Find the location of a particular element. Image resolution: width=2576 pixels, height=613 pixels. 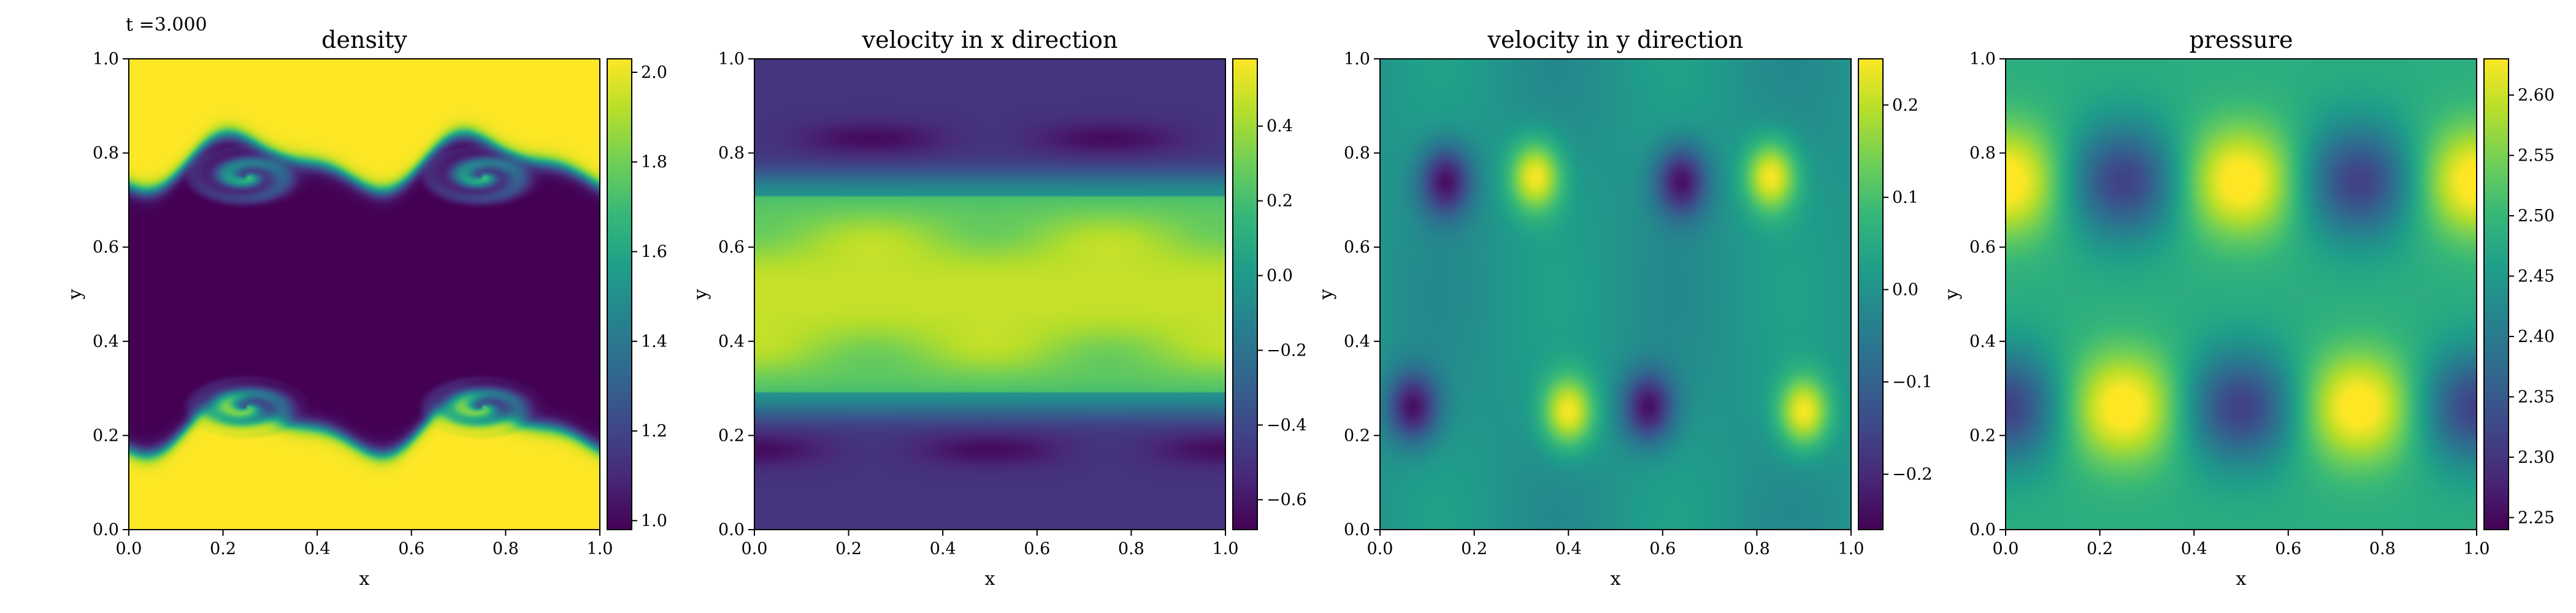

colorbar-tick-label: −0.4 is located at coordinates (1287, 426).